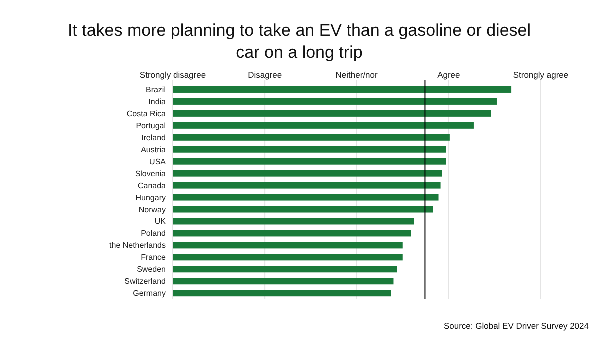 The width and height of the screenshot is (599, 337). What do you see at coordinates (265, 75) in the screenshot?
I see `ref-line-label: Disagree` at bounding box center [265, 75].